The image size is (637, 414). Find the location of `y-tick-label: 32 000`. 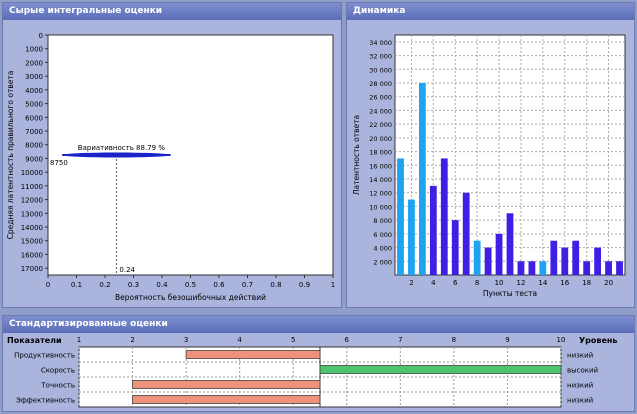

y-tick-label: 32 000 is located at coordinates (380, 57).